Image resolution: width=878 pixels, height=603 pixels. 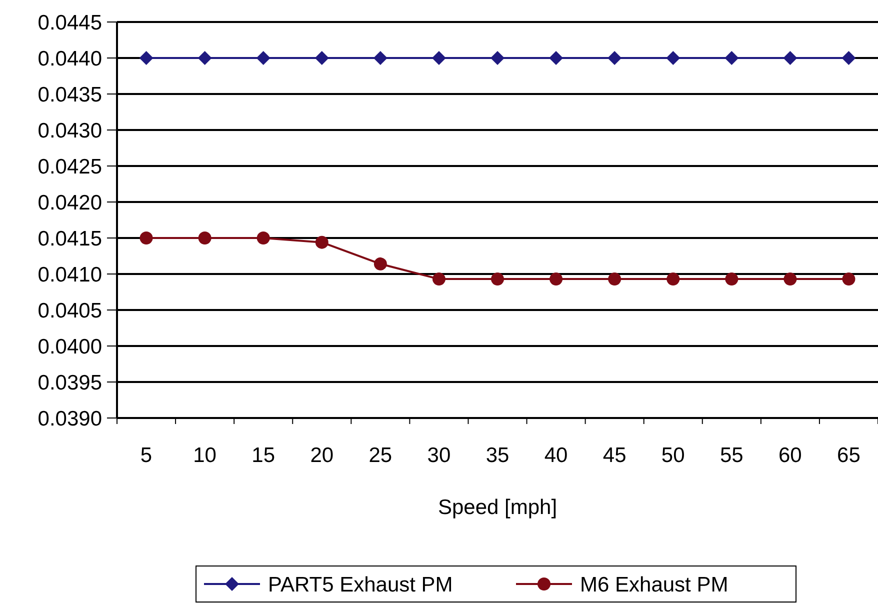 What do you see at coordinates (204, 455) in the screenshot?
I see `x-tick-label: 10` at bounding box center [204, 455].